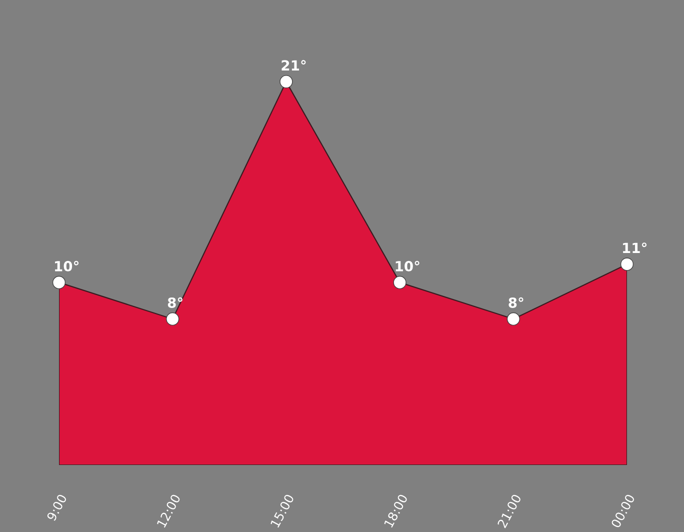  What do you see at coordinates (294, 65) in the screenshot?
I see `data-label: 21°` at bounding box center [294, 65].